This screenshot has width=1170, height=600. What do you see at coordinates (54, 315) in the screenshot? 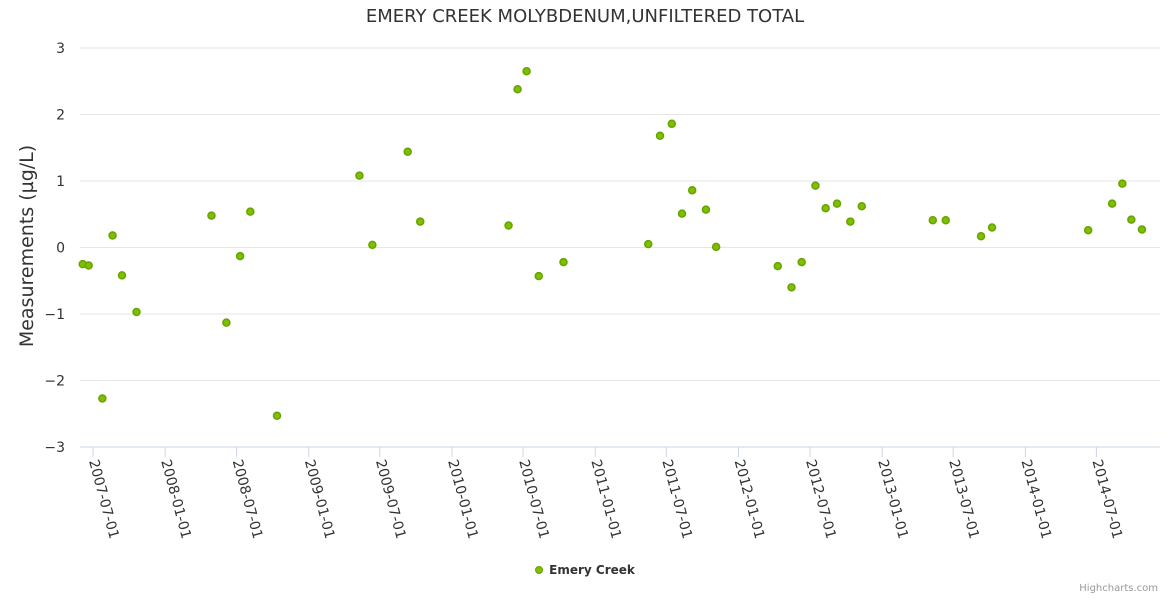
I see `y-tick-label: −1` at bounding box center [54, 315].